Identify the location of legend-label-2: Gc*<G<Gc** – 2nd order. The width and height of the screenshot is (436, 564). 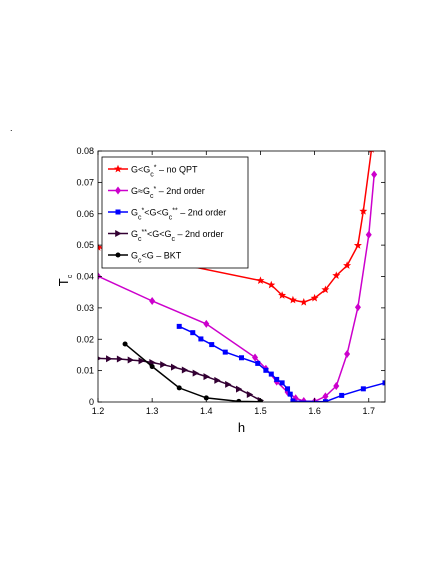
(178, 214).